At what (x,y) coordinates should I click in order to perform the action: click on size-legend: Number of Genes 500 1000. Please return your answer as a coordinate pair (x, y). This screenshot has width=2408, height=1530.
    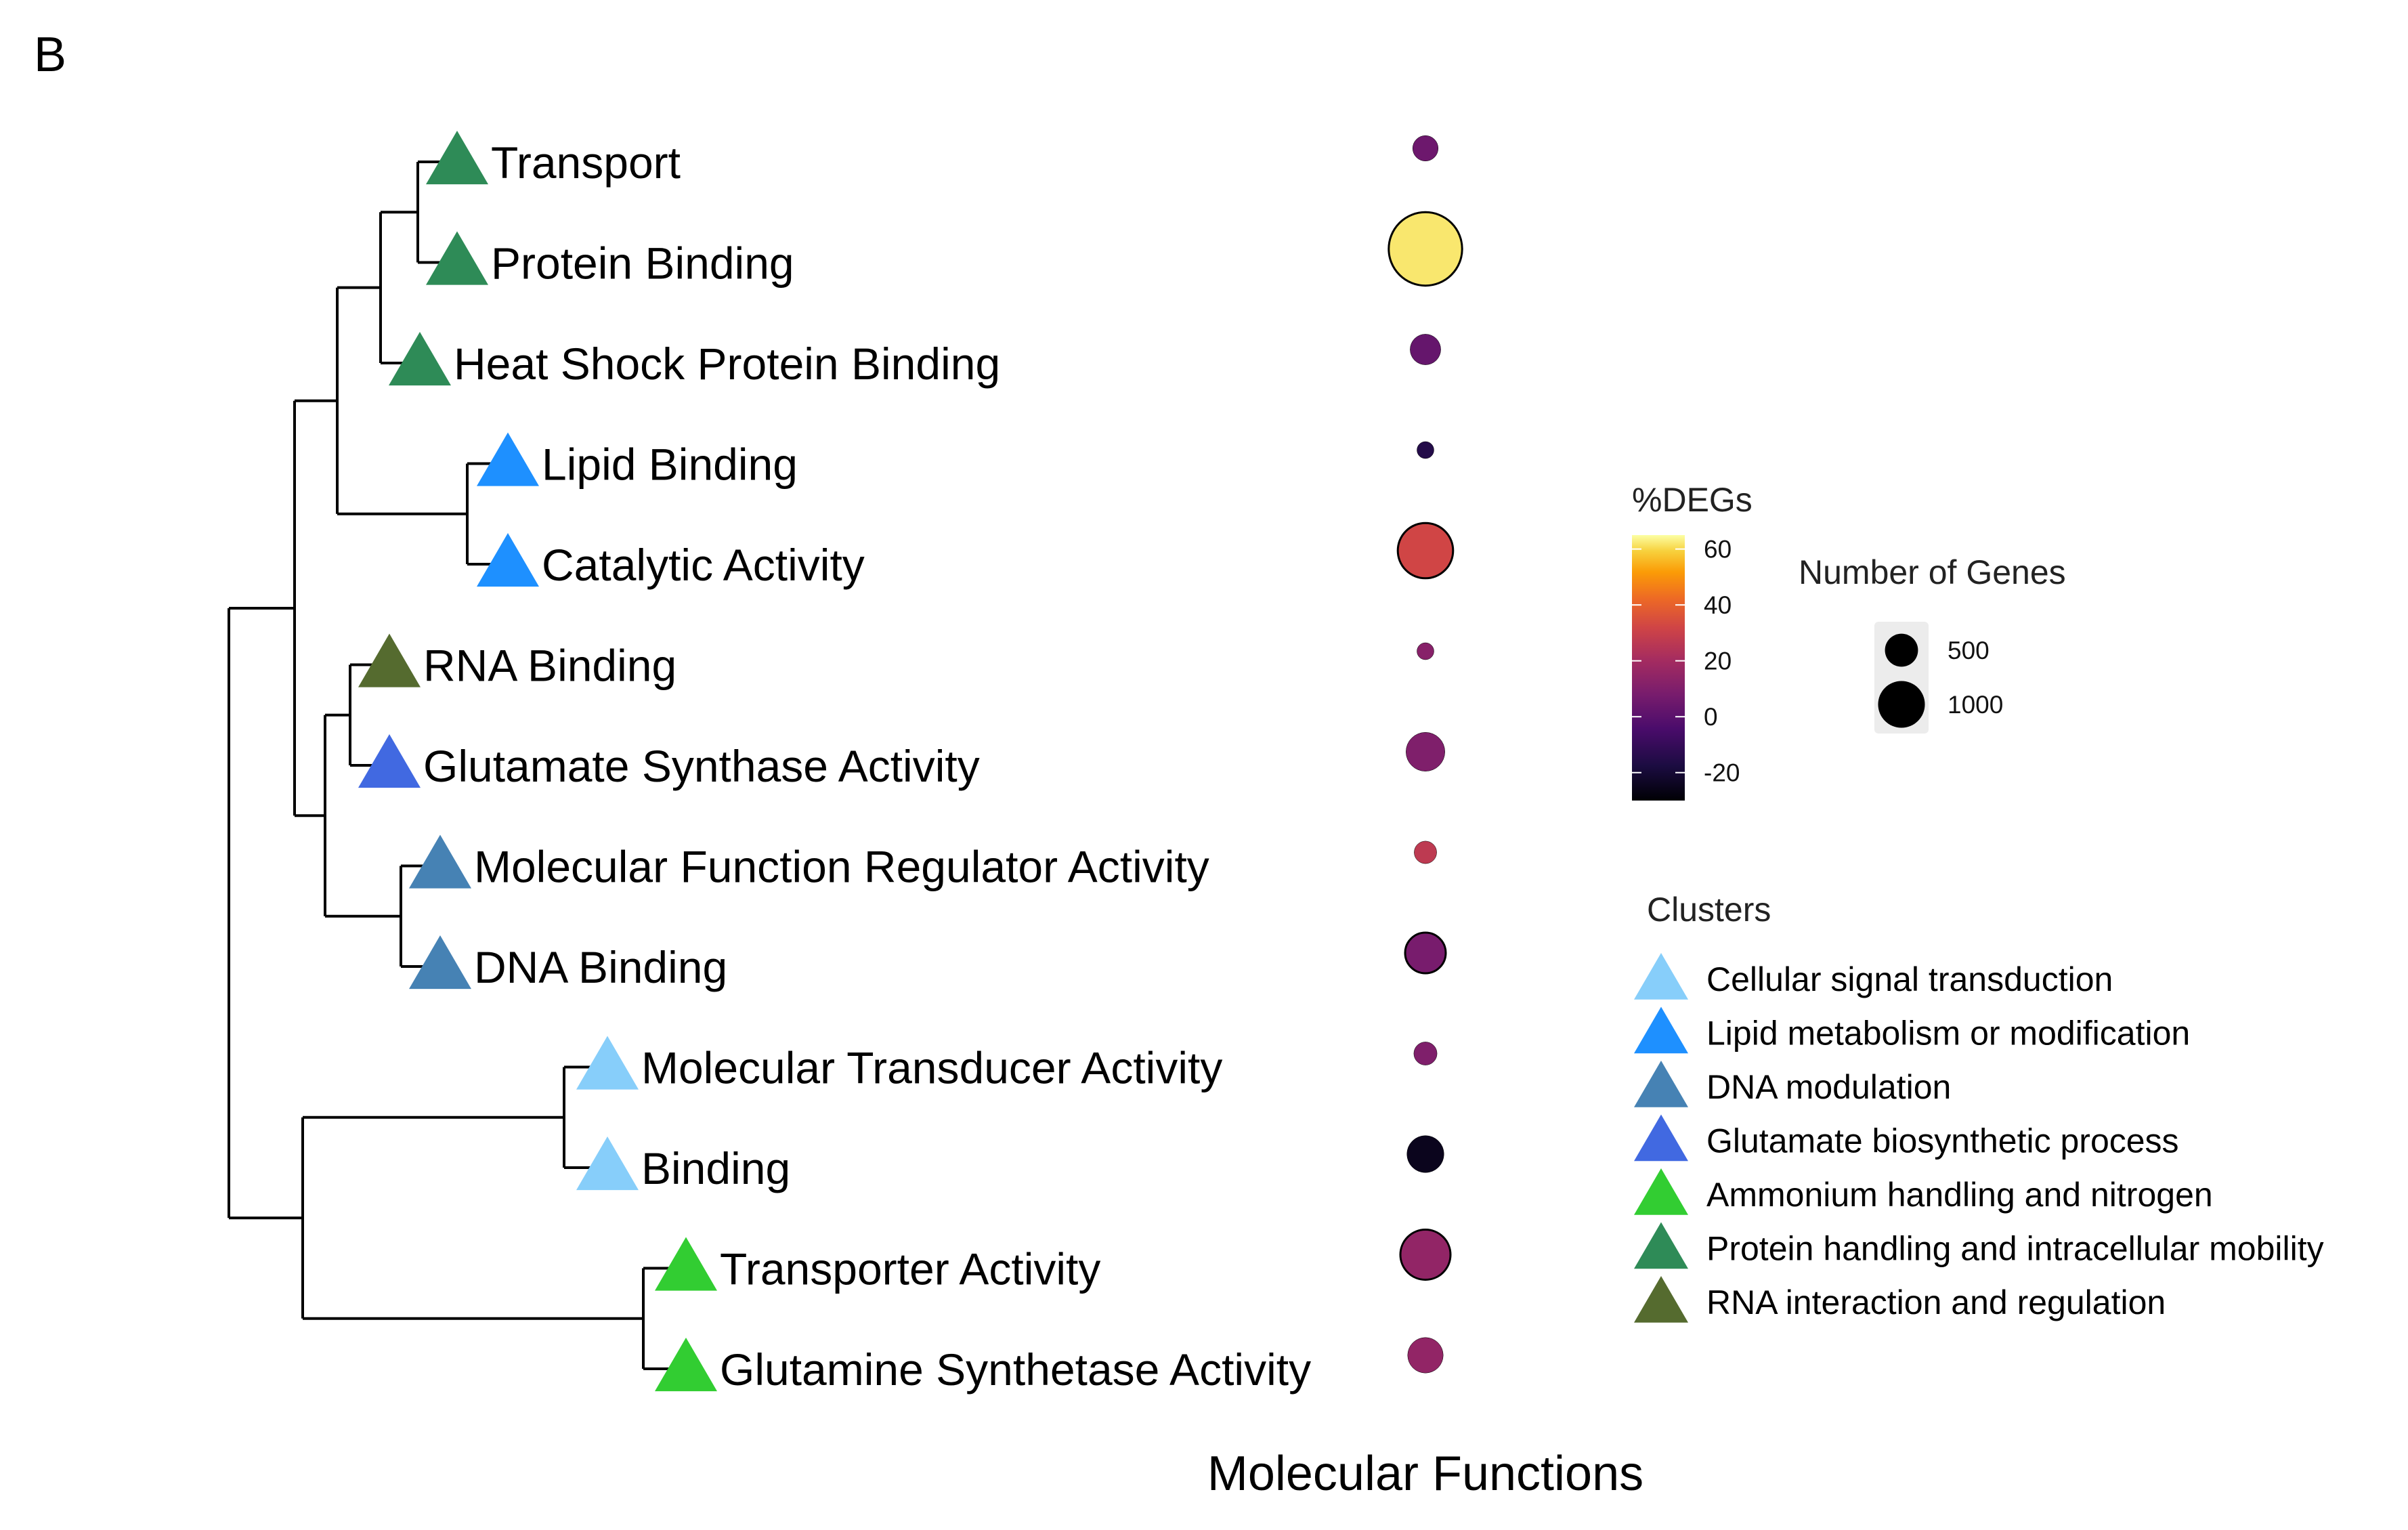
    Looking at the image, I should click on (1932, 643).